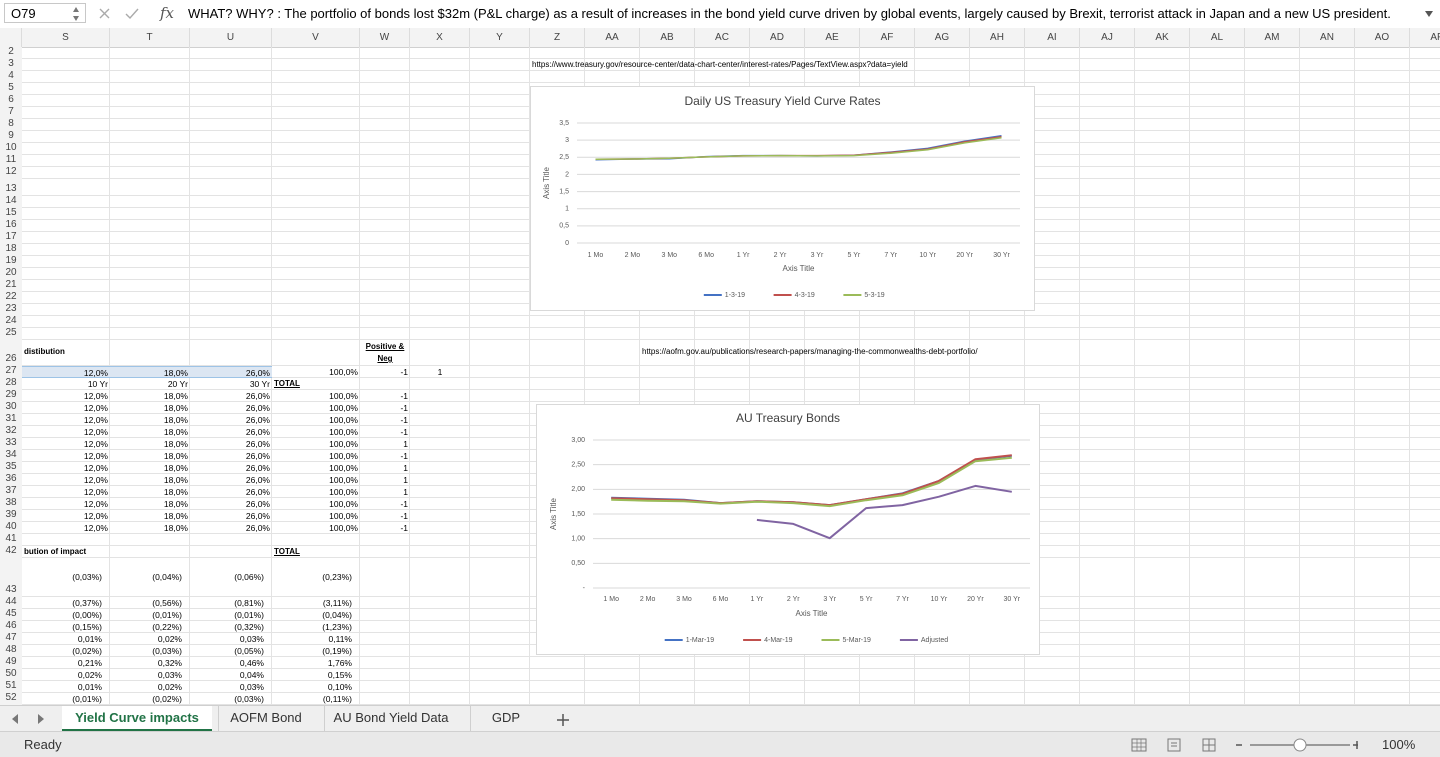  I want to click on row-header: 27, so click(11, 370).